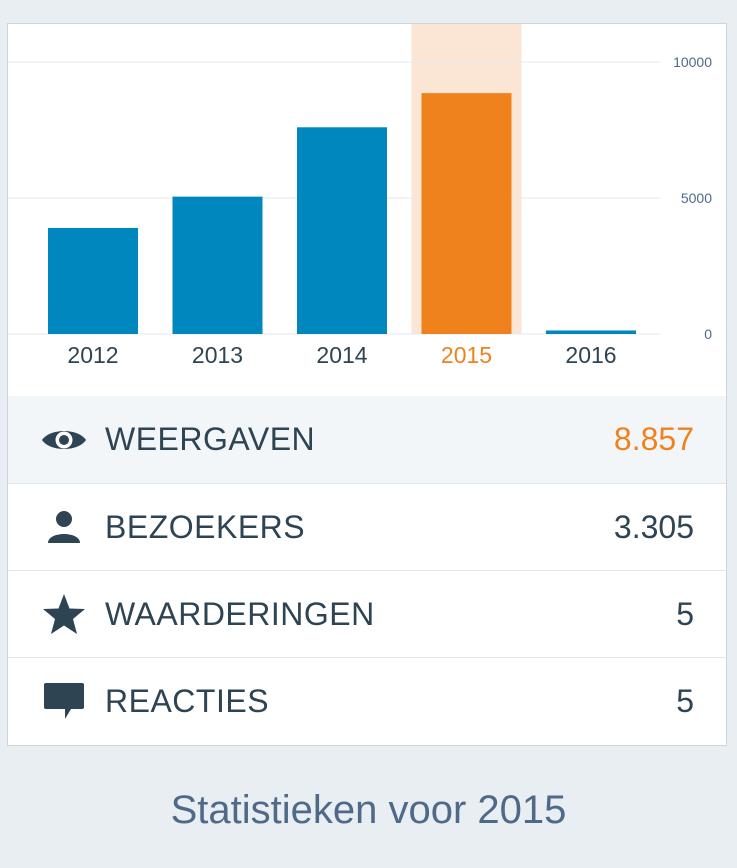 Image resolution: width=737 pixels, height=868 pixels. I want to click on x-tick-label: 2014, so click(341, 355).